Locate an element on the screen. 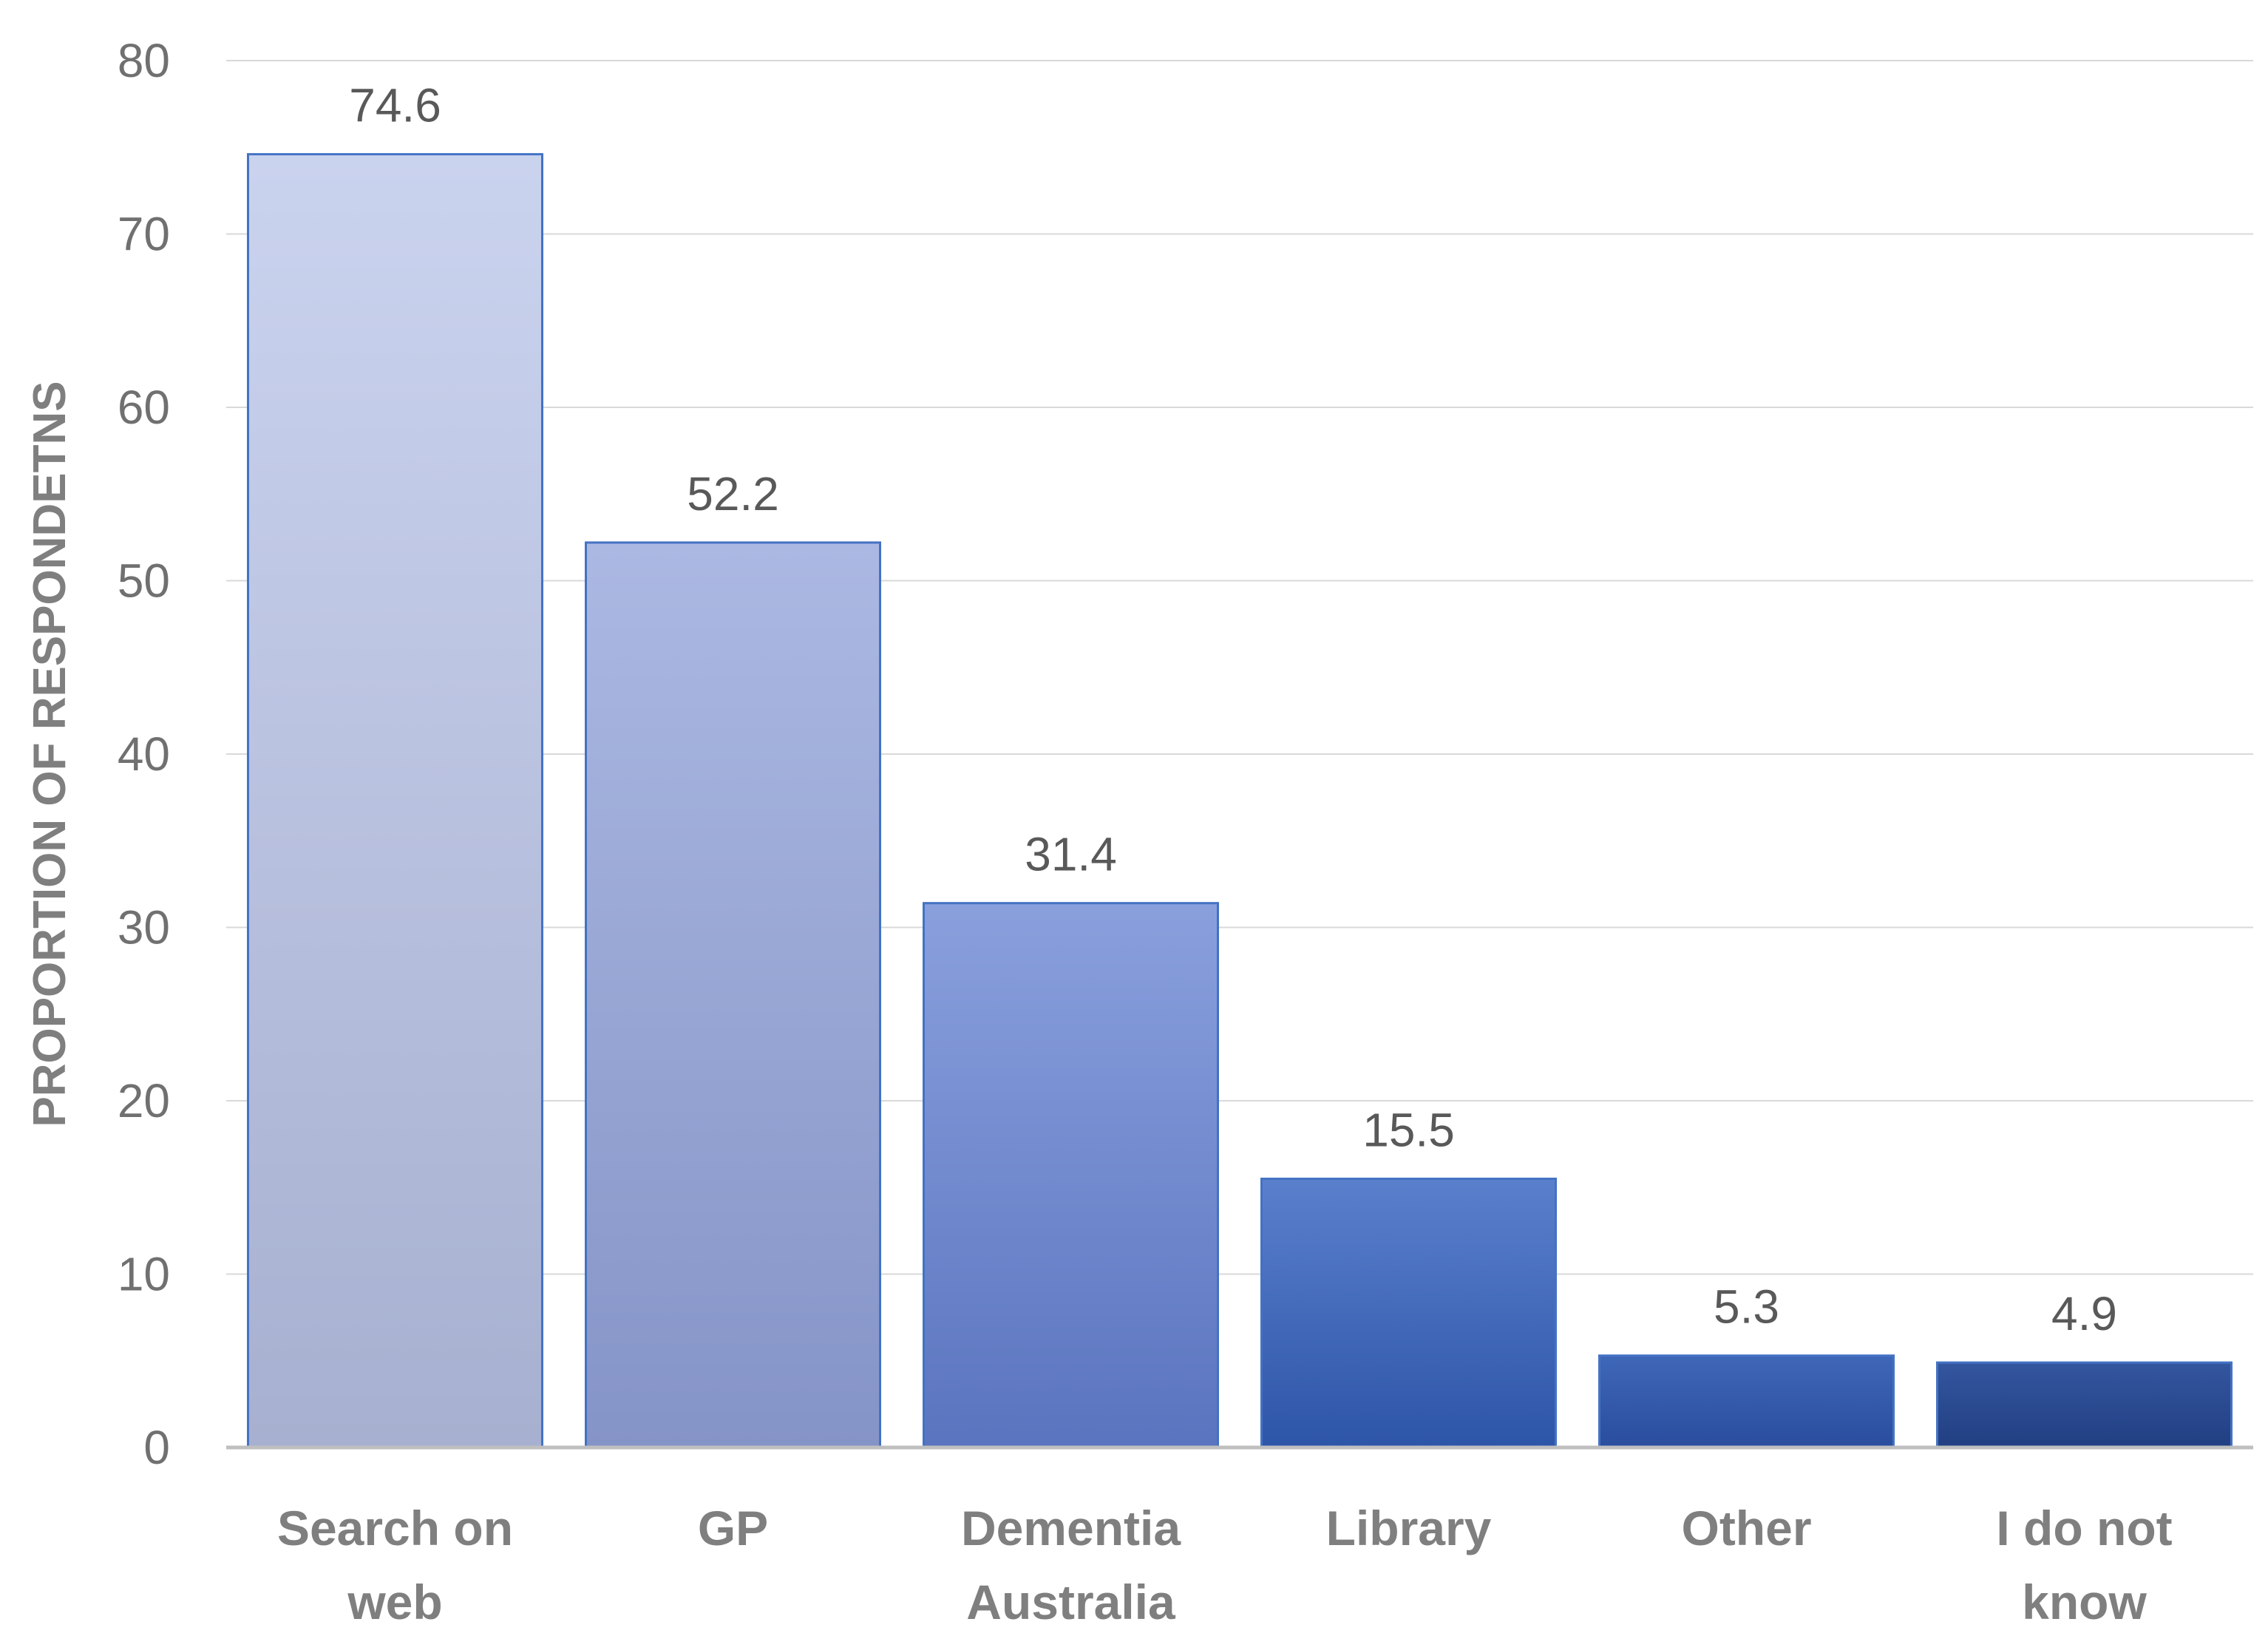  data-label: 15.5 is located at coordinates (1409, 1130).